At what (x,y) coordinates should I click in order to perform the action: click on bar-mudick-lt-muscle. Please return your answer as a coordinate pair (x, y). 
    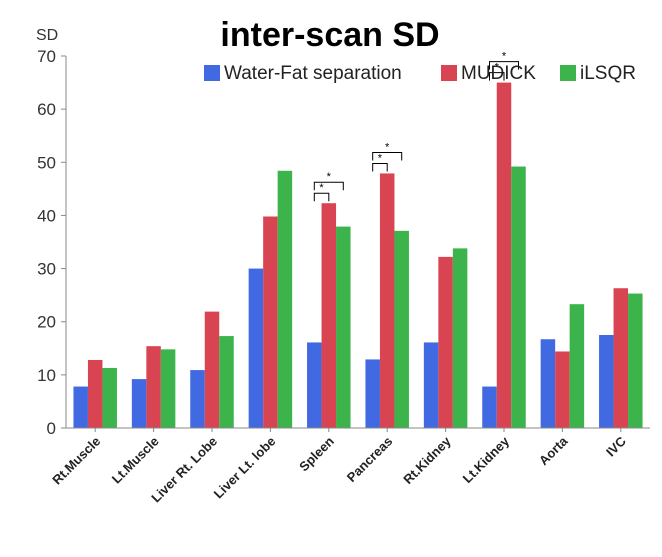
    Looking at the image, I should click on (153, 387).